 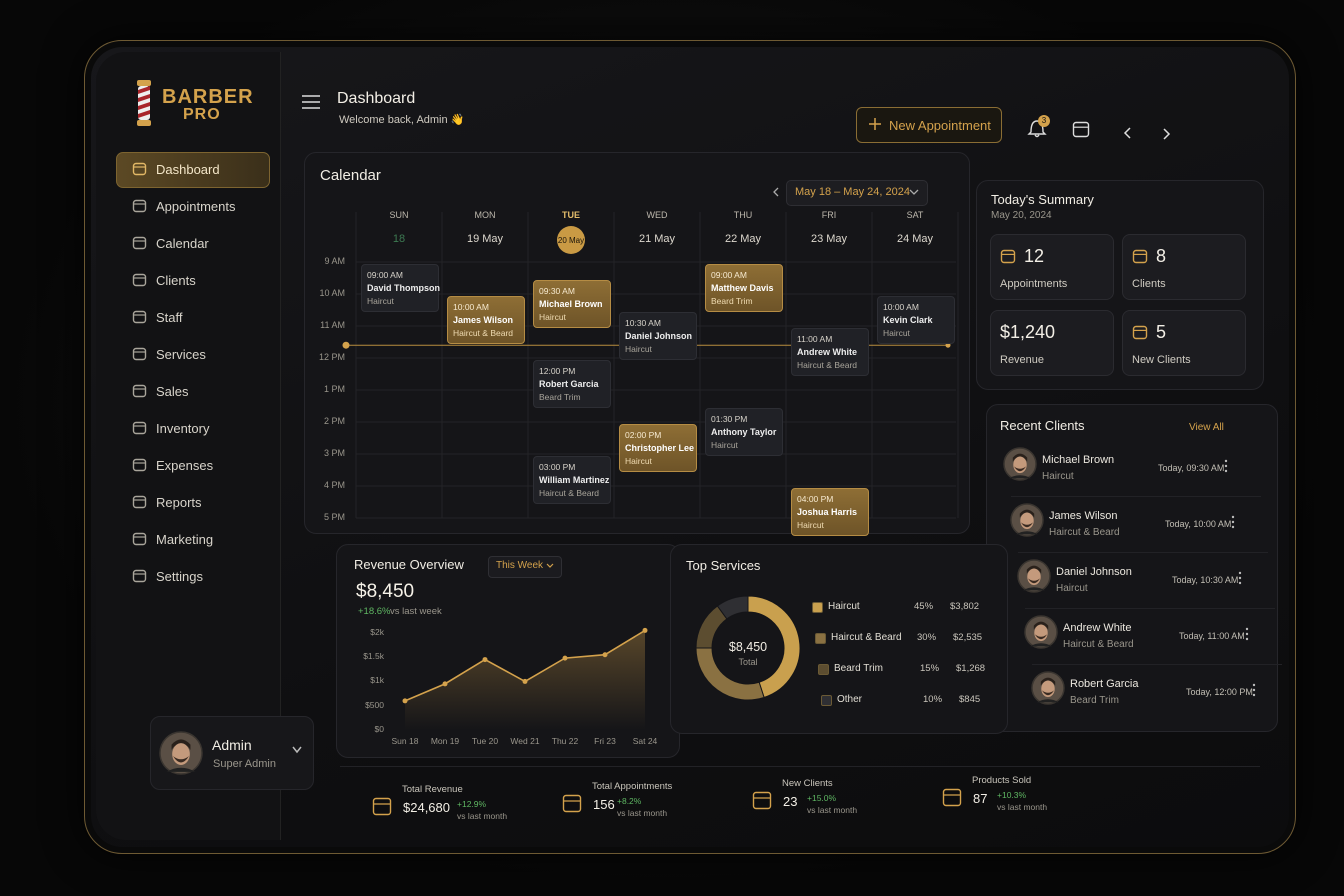 I want to click on filter-arrow, so click(x=550, y=565).